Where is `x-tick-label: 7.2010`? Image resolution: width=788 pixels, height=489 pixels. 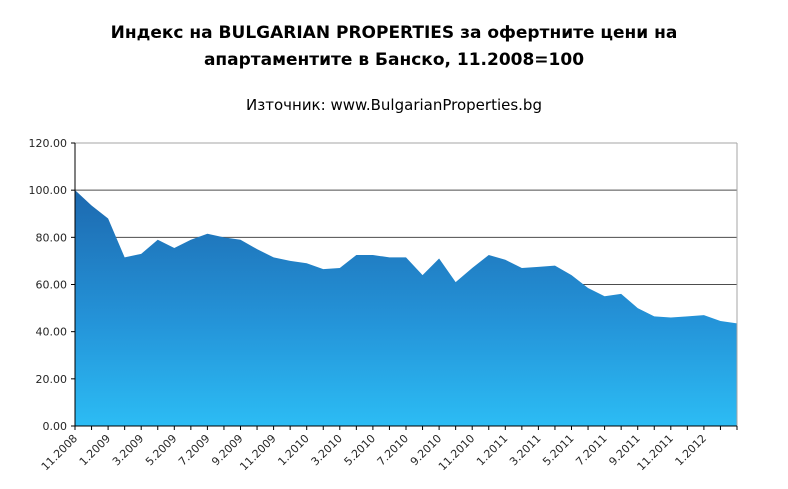
x-tick-label: 7.2010 is located at coordinates (393, 450).